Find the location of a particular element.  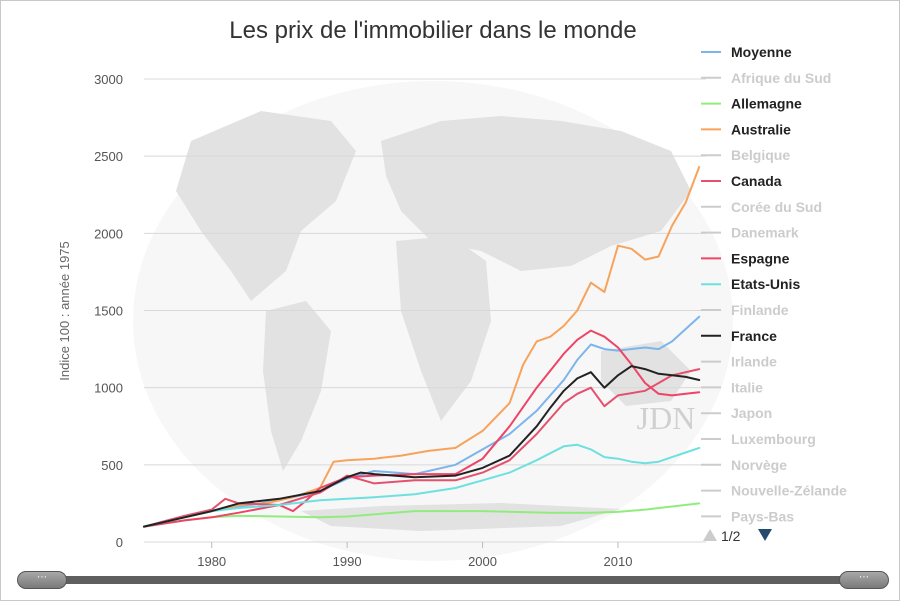

legend-item: Finlande is located at coordinates (745, 310).